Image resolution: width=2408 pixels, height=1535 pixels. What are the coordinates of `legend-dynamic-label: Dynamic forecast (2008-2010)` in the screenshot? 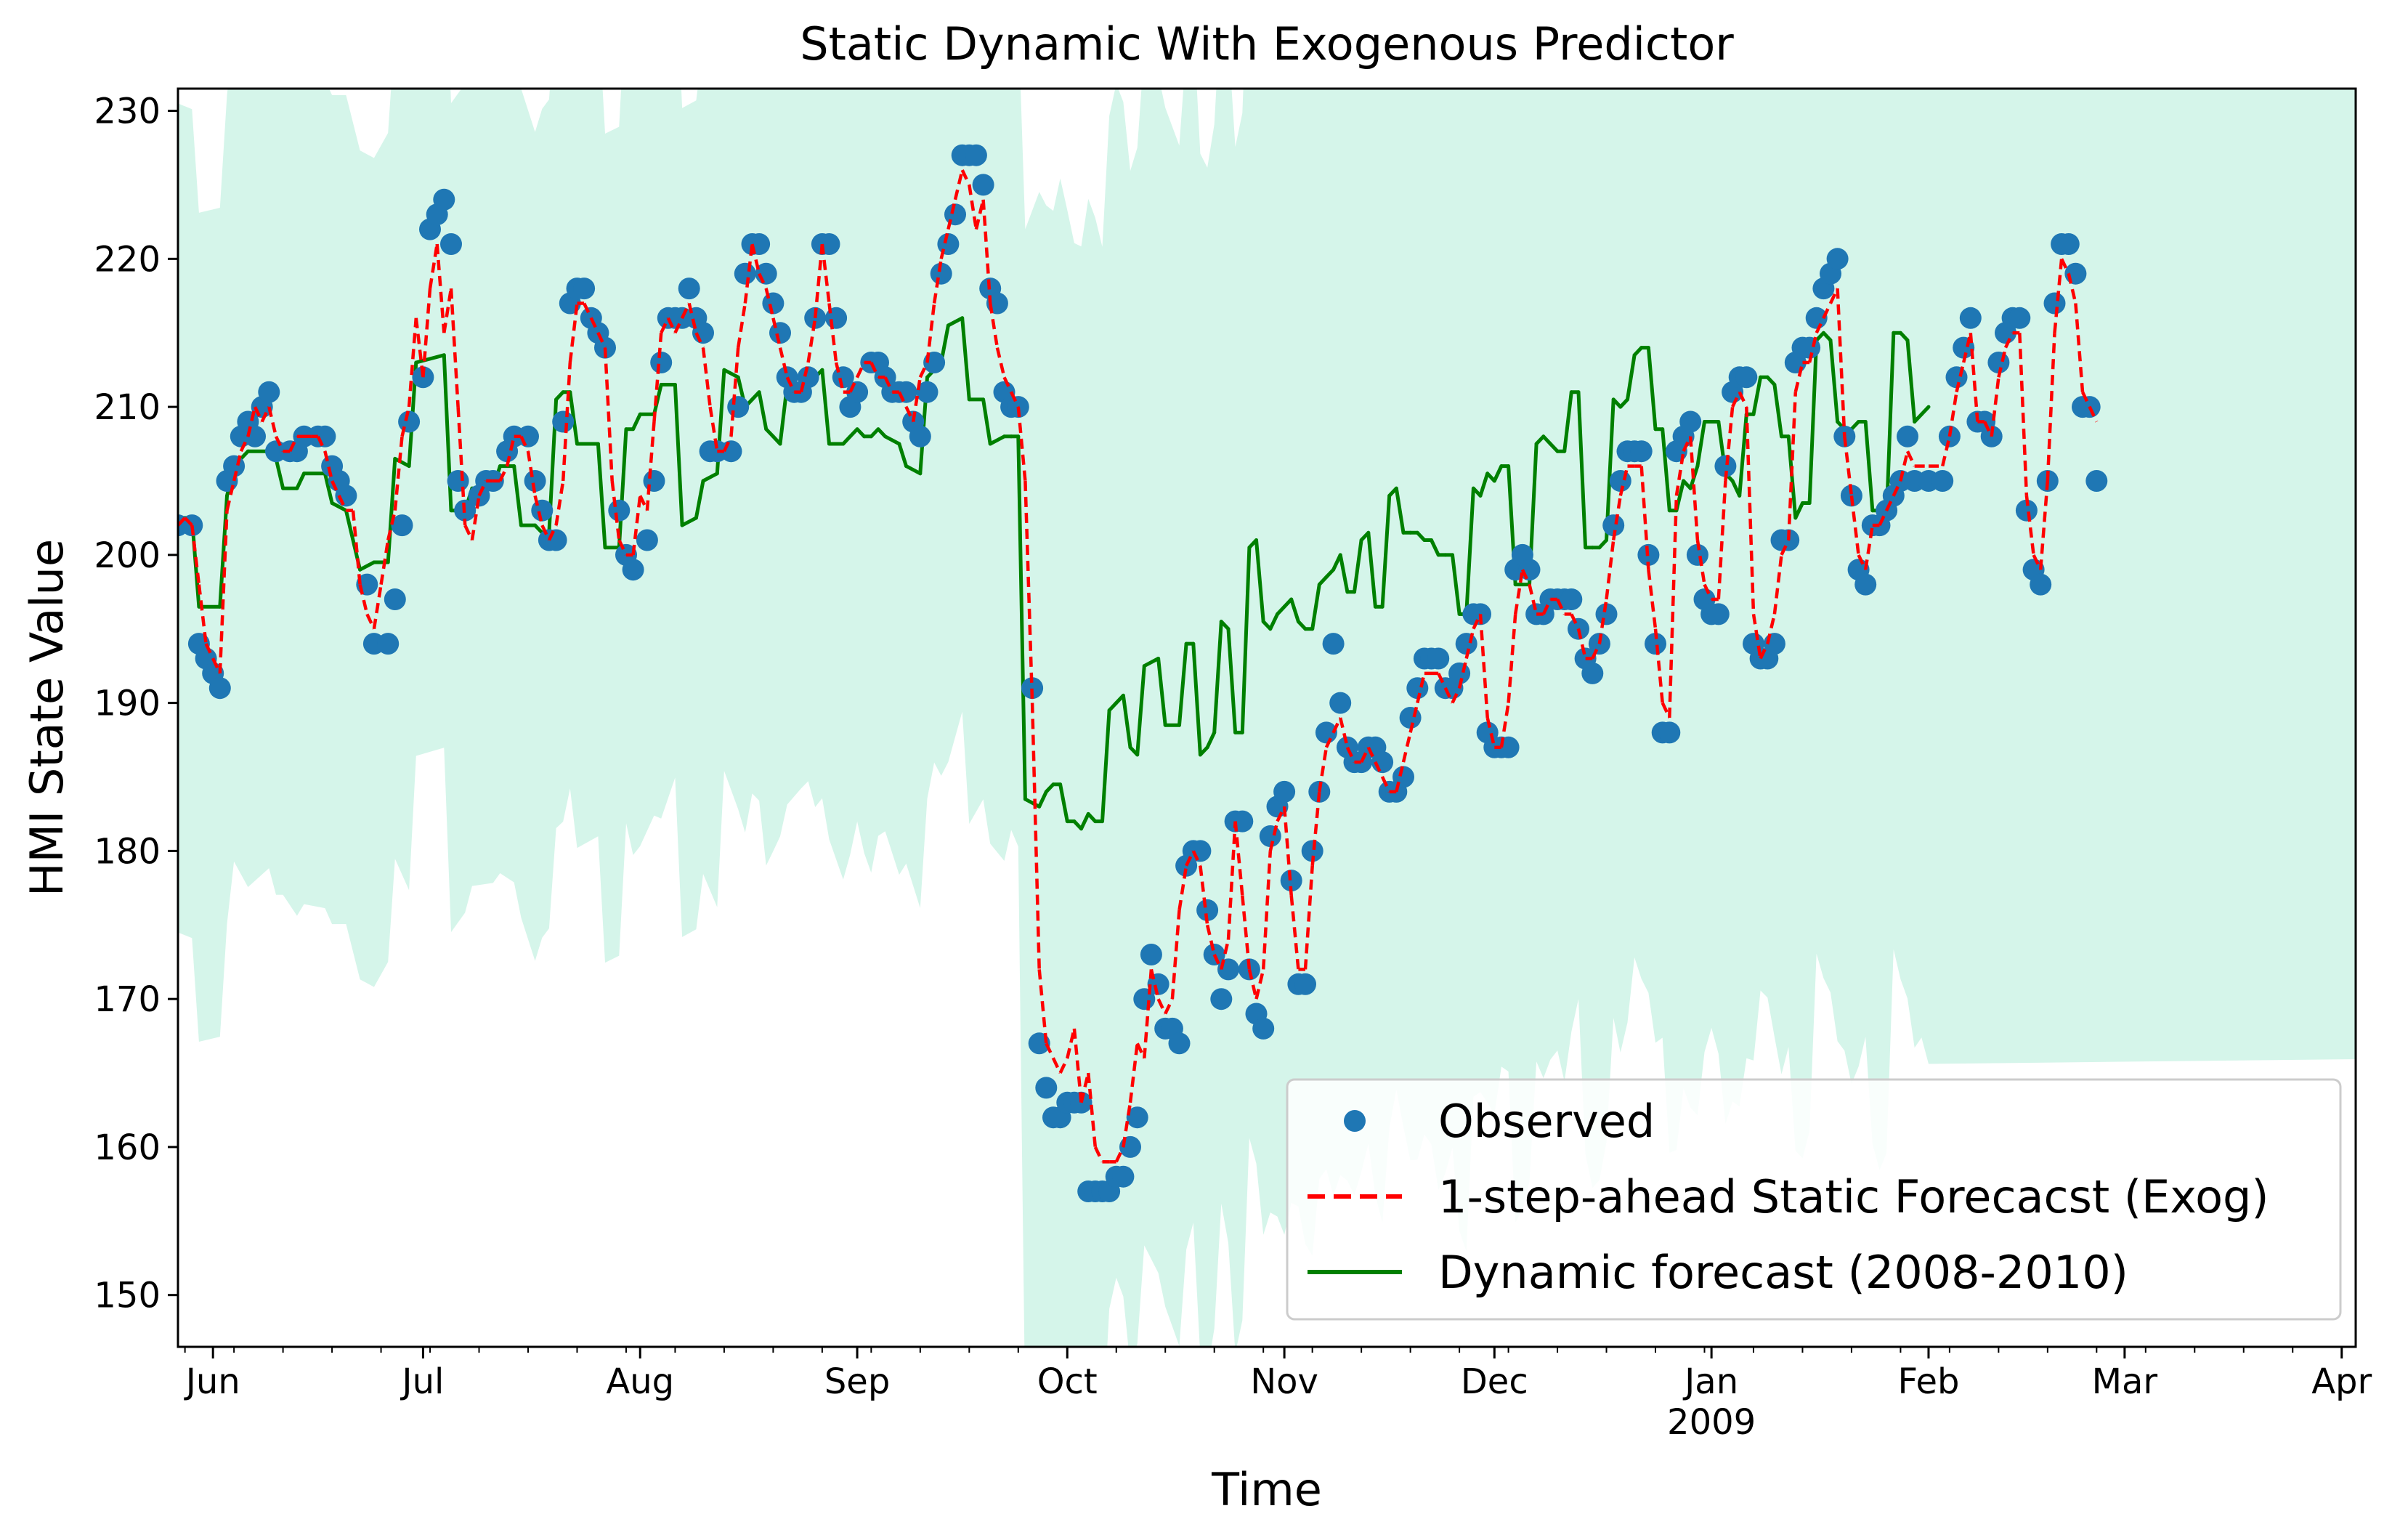 It's located at (1783, 1272).